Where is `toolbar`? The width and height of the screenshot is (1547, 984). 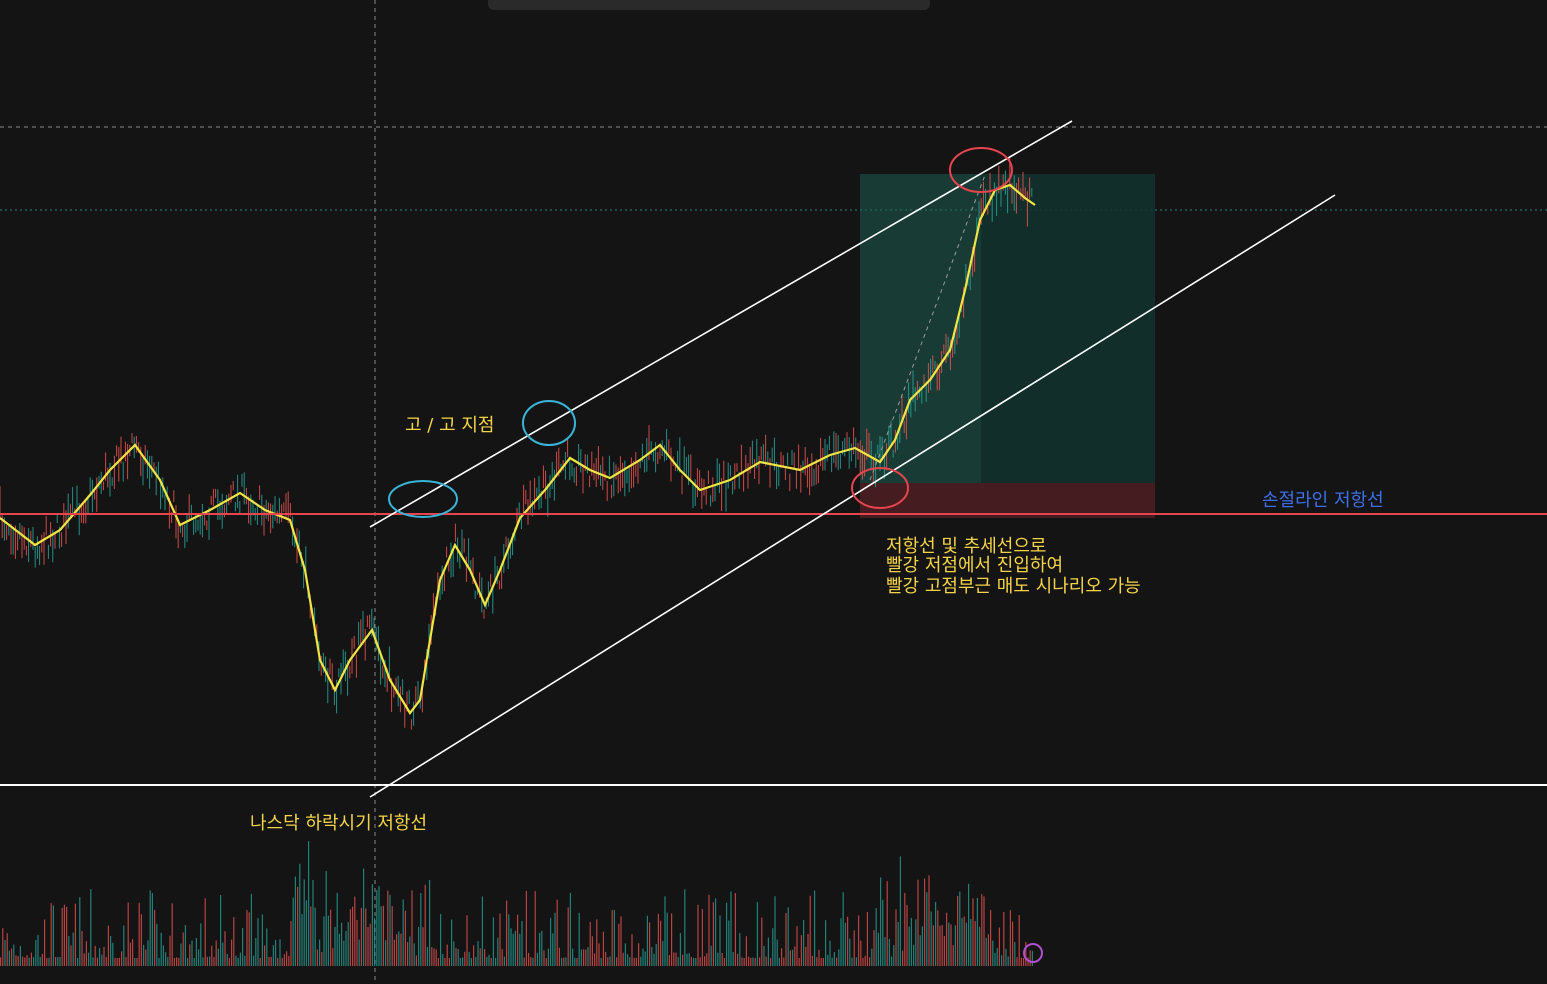 toolbar is located at coordinates (709, 5).